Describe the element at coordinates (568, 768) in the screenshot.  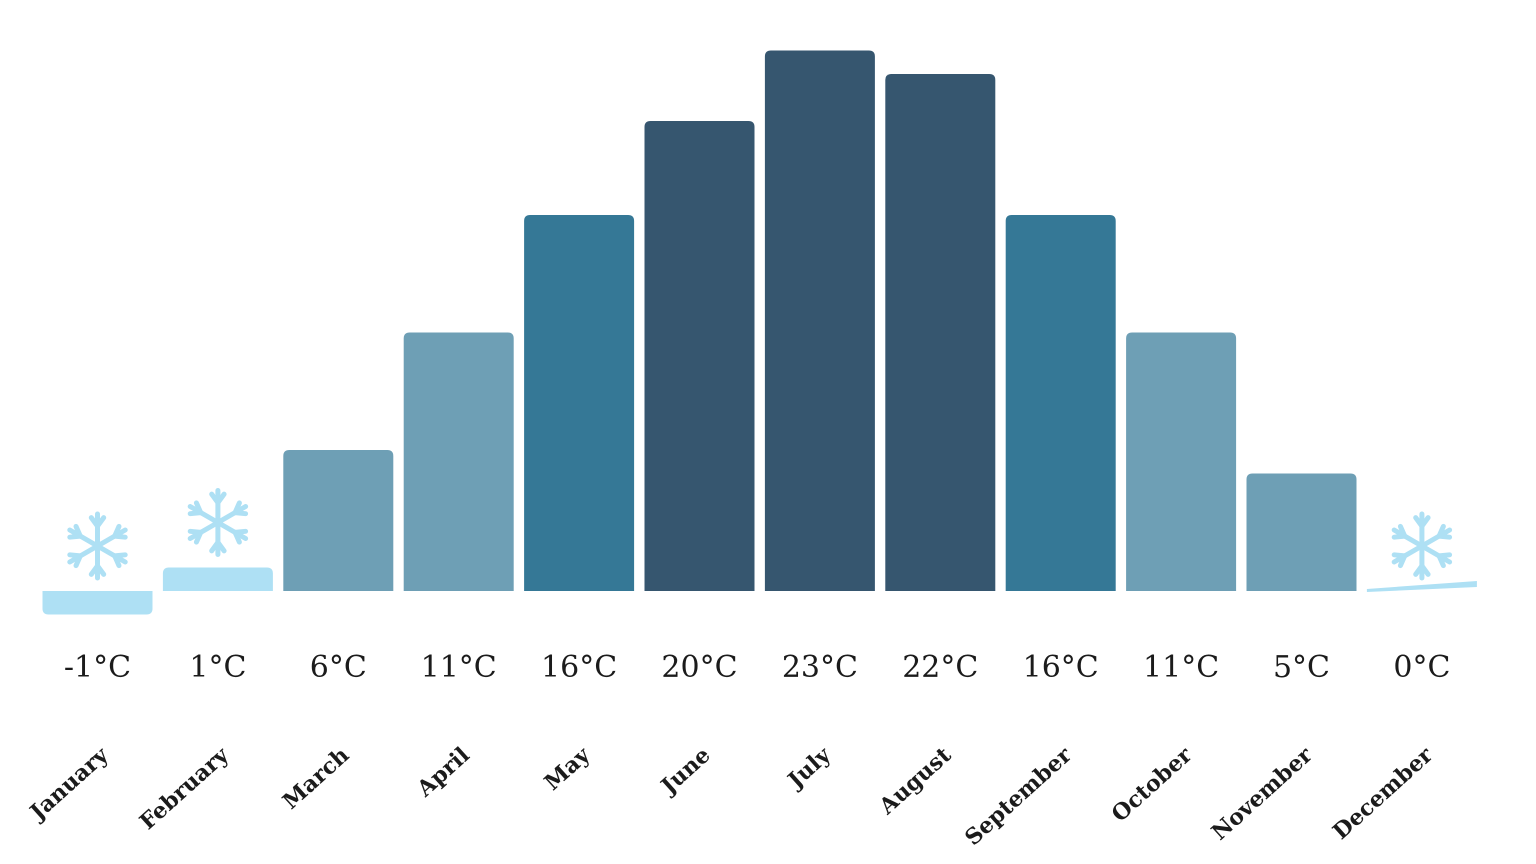
I see `month-label-may: May` at that location.